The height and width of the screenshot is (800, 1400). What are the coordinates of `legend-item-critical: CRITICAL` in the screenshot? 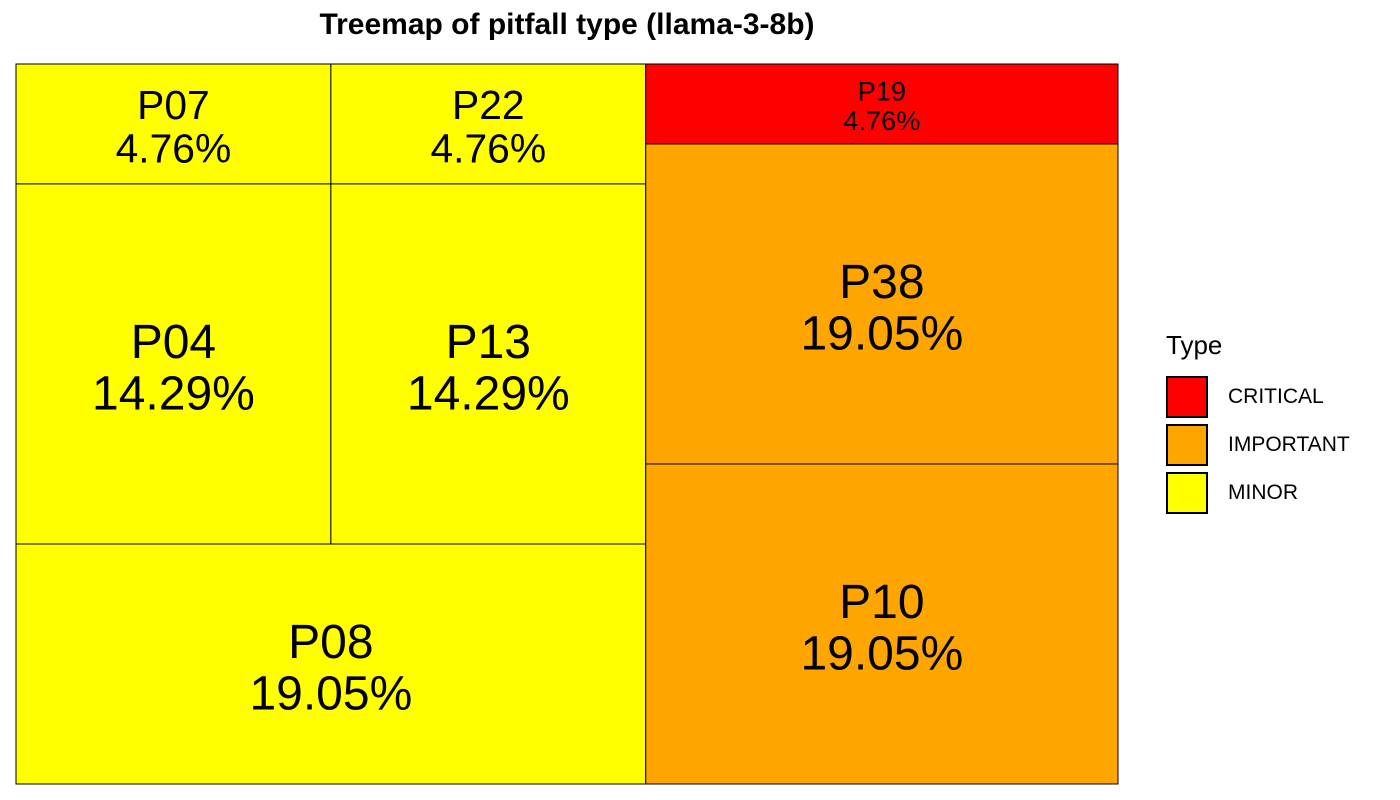 It's located at (1276, 397).